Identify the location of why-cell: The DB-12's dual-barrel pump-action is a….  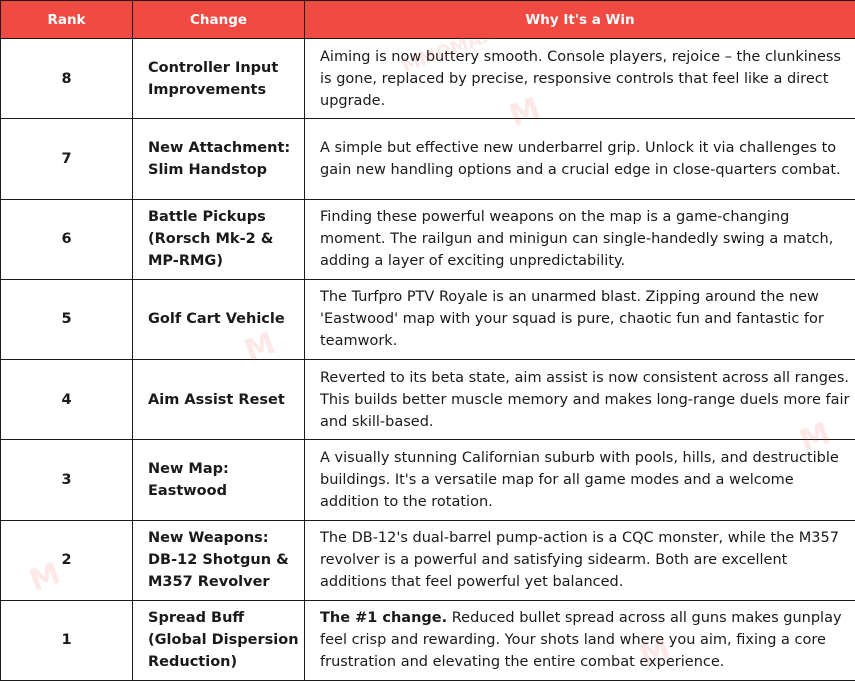
(579, 560).